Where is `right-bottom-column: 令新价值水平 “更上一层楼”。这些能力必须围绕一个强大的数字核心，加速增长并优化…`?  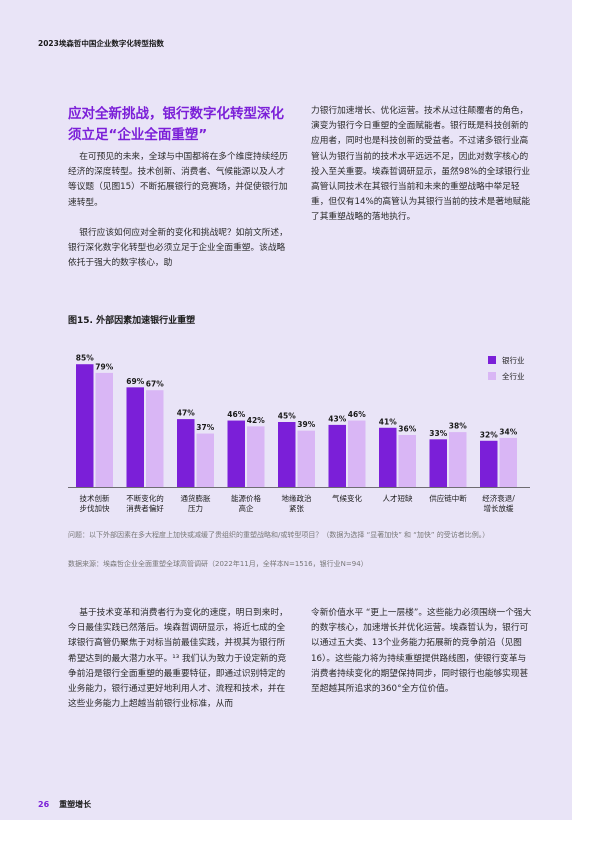 right-bottom-column: 令新价值水平 “更上一层楼”。这些能力必须围绕一个强大的数字核心，加速增长并优化… is located at coordinates (422, 659).